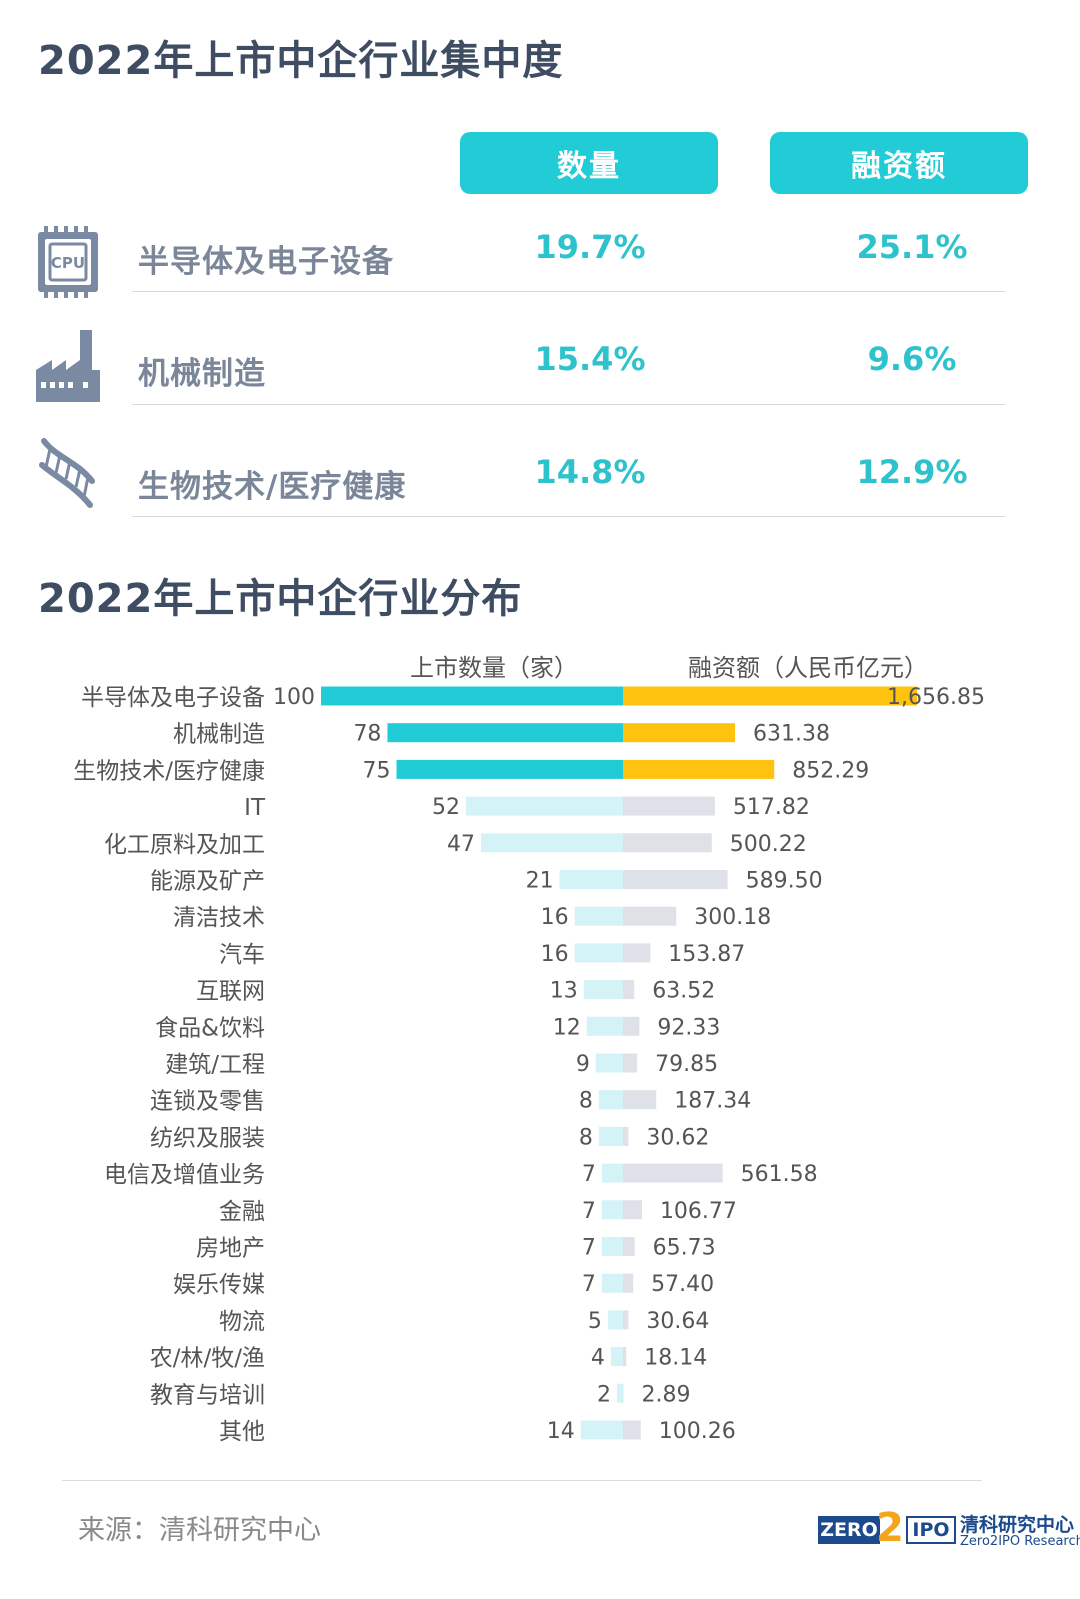 Image resolution: width=1080 pixels, height=1599 pixels. Describe the element at coordinates (367, 734) in the screenshot. I see `count-value-label: 78` at that location.